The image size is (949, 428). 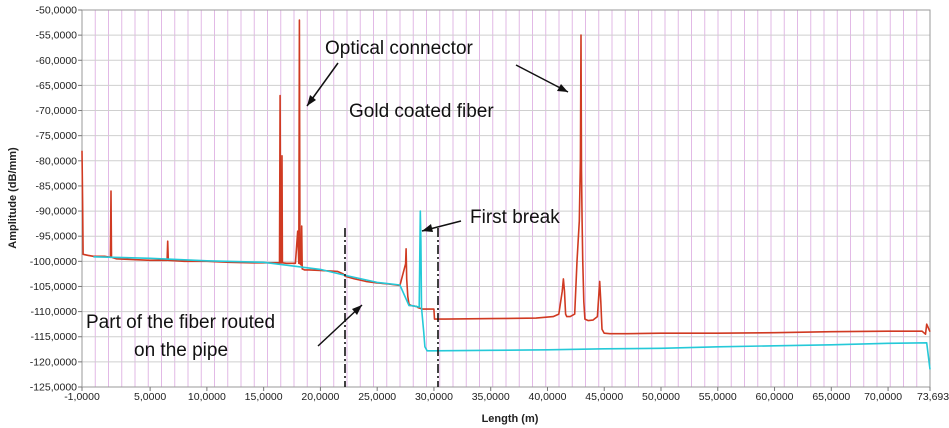 What do you see at coordinates (311, 100) in the screenshot?
I see `arrow-head-optical-connector-left` at bounding box center [311, 100].